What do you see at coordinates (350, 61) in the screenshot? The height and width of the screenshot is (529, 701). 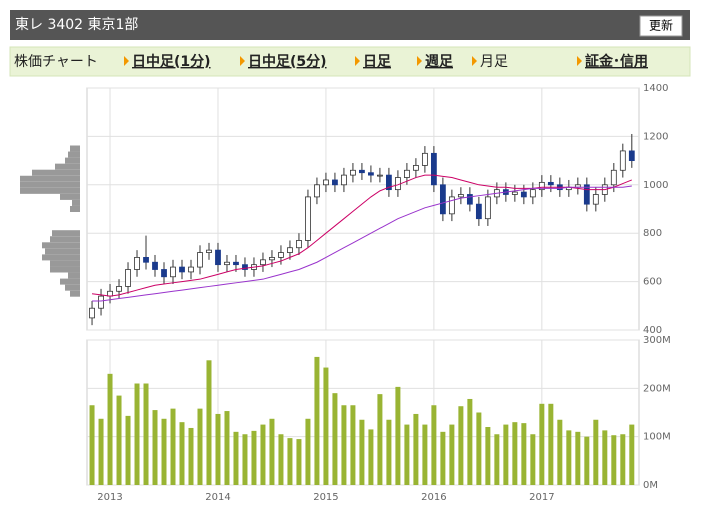 I see `tab-bar` at bounding box center [350, 61].